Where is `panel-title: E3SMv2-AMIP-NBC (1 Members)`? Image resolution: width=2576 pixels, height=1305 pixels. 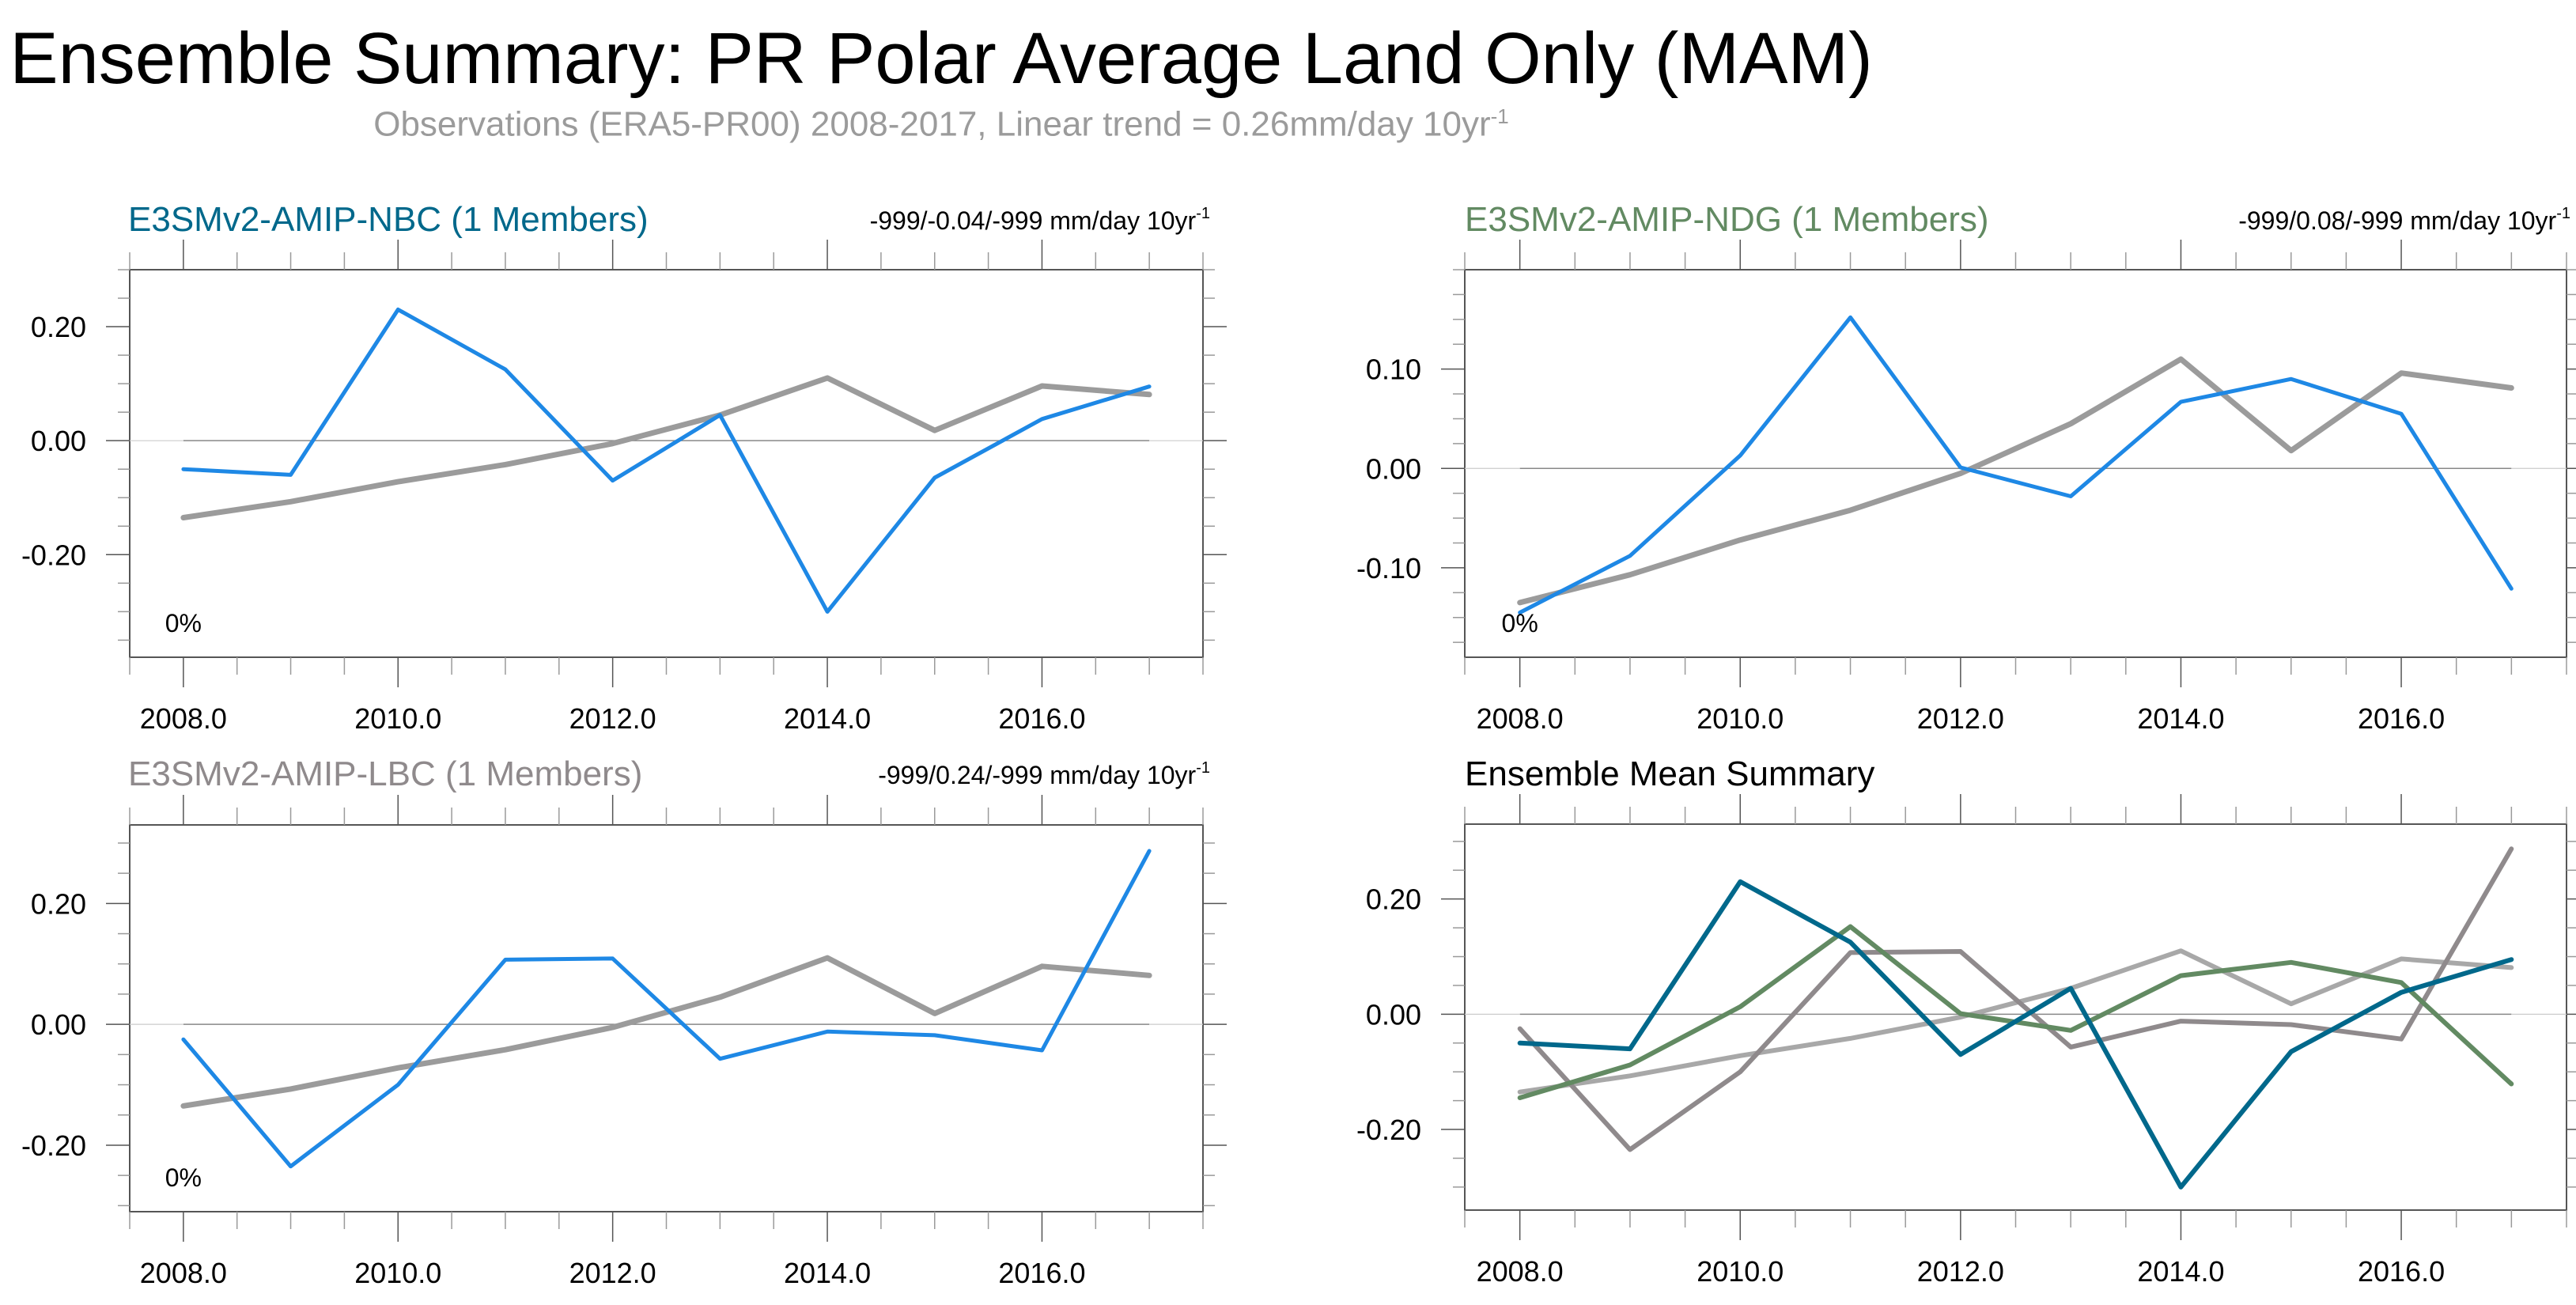
panel-title: E3SMv2-AMIP-NBC (1 Members) is located at coordinates (389, 219).